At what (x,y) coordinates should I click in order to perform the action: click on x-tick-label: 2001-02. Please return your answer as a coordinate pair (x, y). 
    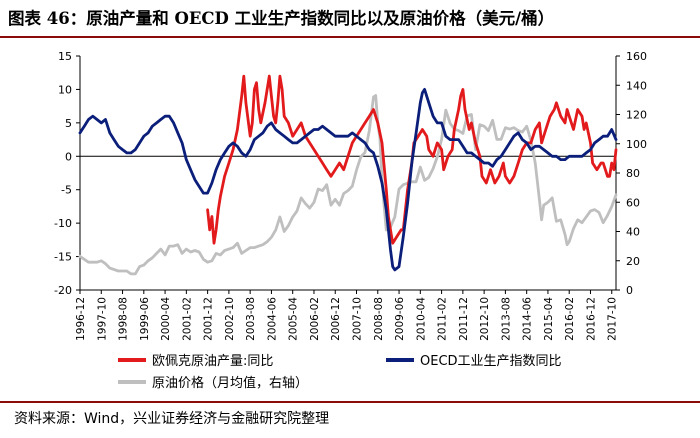
    Looking at the image, I should click on (187, 319).